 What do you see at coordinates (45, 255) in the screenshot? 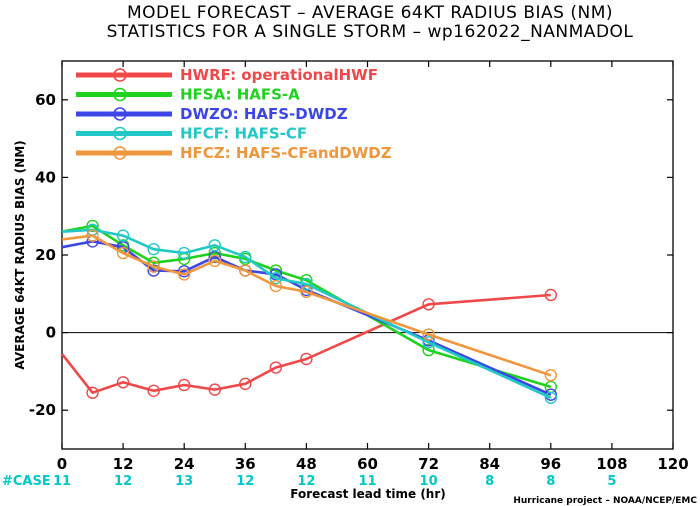
I see `y-tick-label: 20` at bounding box center [45, 255].